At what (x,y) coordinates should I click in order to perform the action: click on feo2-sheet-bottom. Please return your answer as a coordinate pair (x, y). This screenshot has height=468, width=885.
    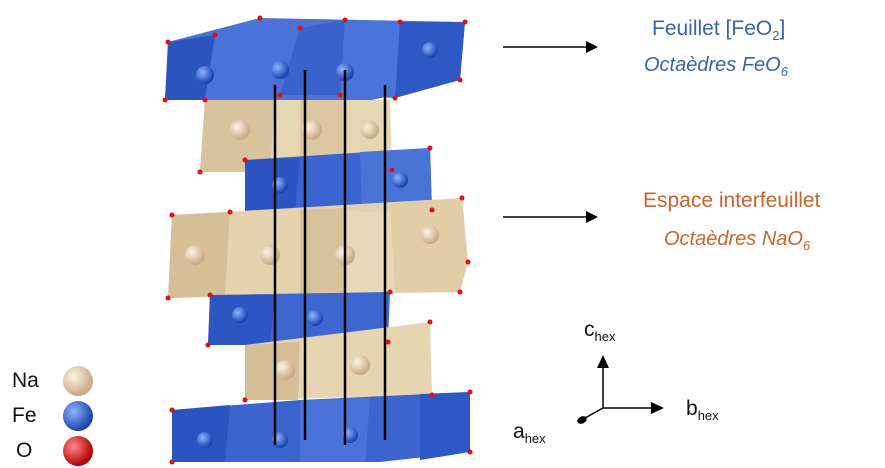
    Looking at the image, I should click on (321, 427).